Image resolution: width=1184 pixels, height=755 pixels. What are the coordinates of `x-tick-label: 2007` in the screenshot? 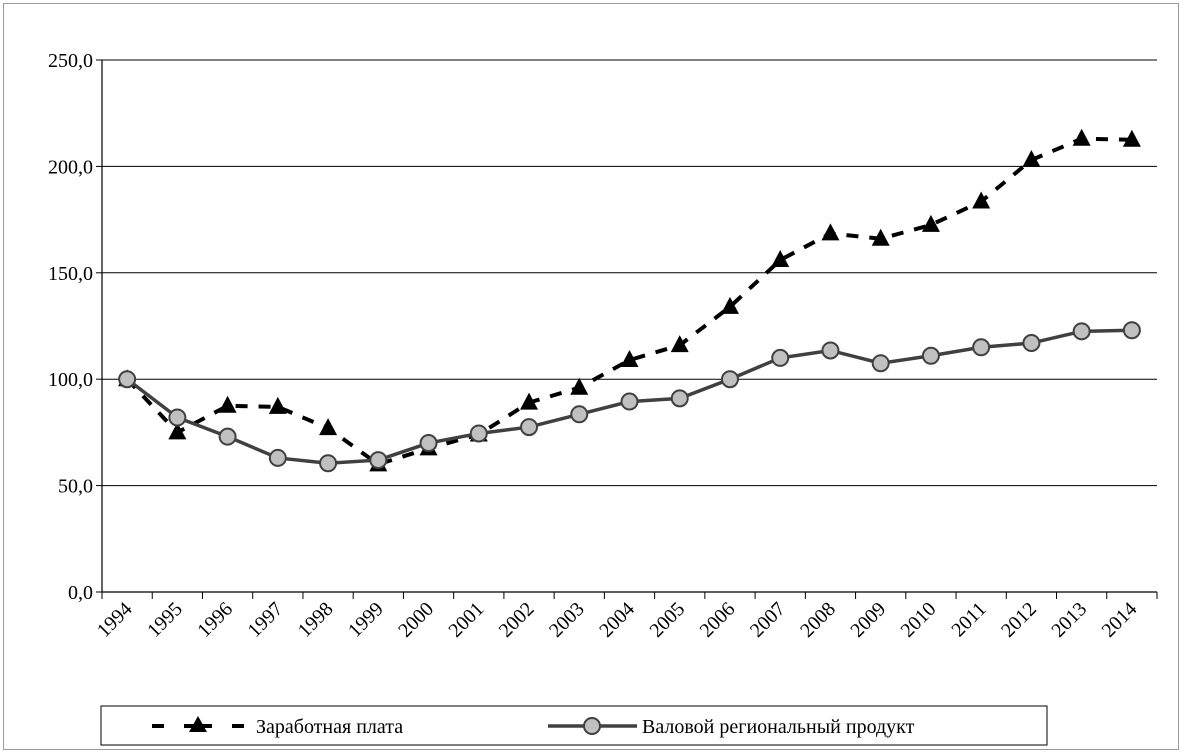 It's located at (768, 620).